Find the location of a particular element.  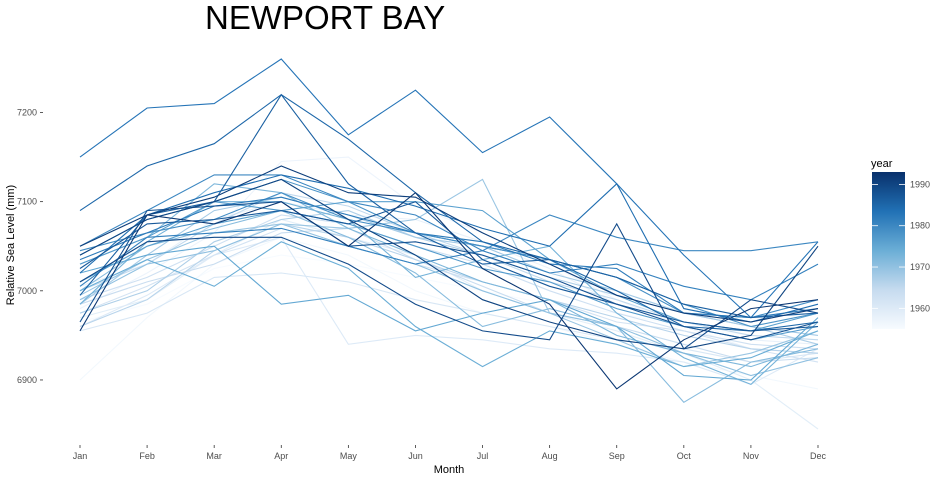

x-tick-label: Dec is located at coordinates (818, 456).